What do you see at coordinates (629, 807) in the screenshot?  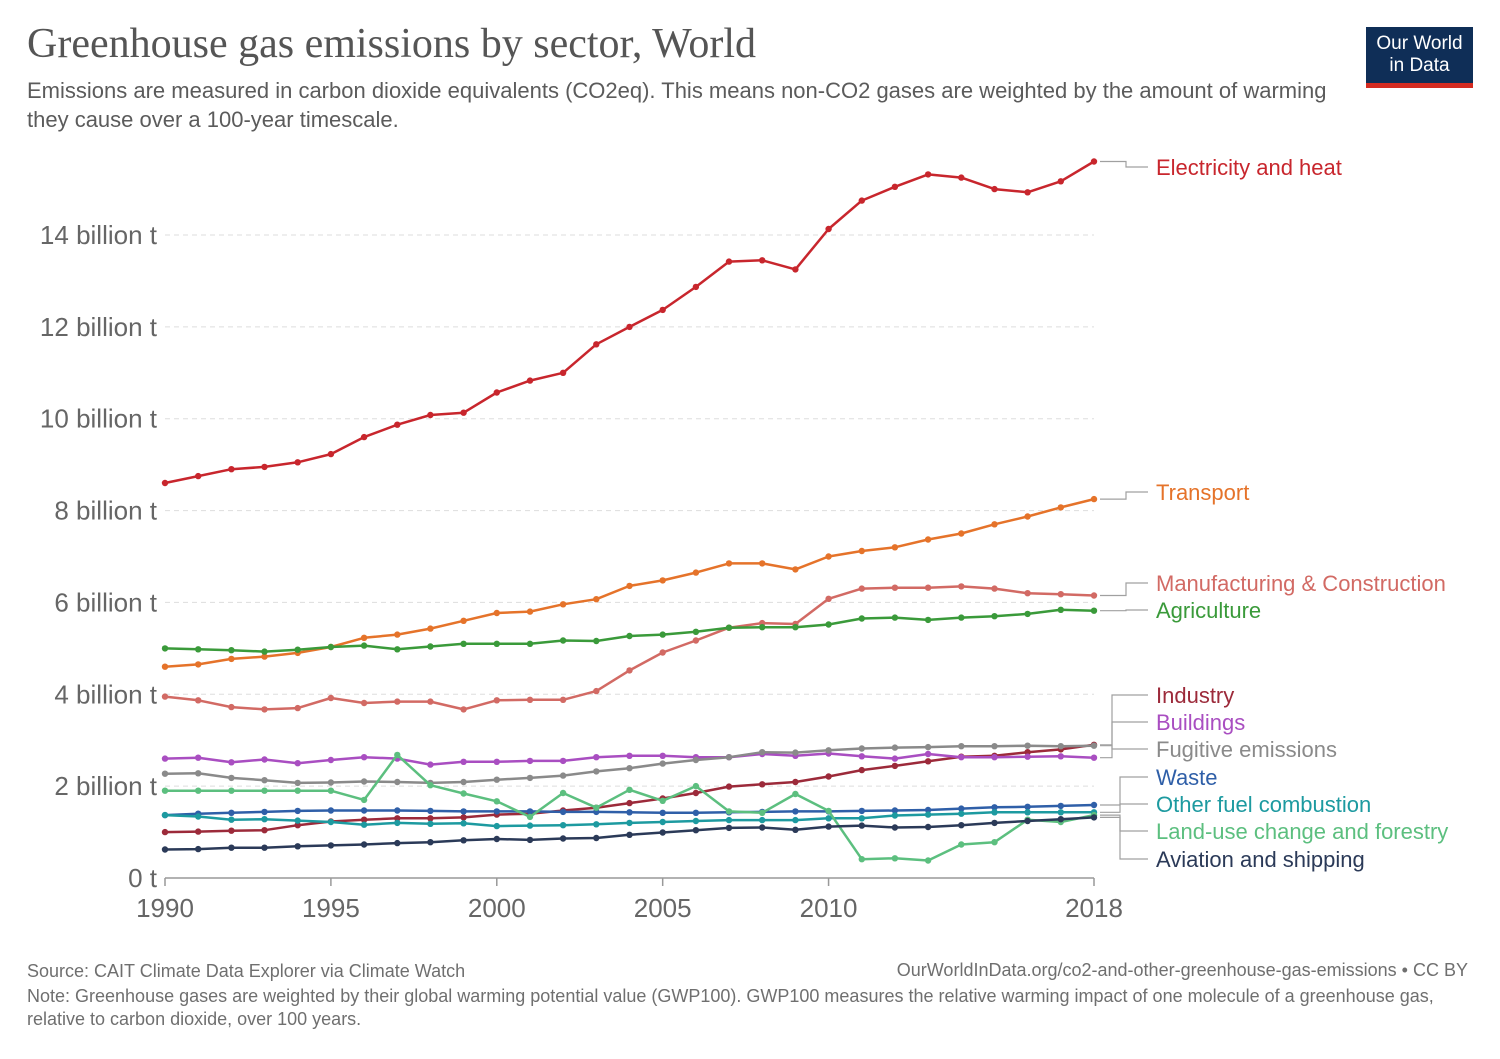 I see `series-land-use-change-and-forestry` at bounding box center [629, 807].